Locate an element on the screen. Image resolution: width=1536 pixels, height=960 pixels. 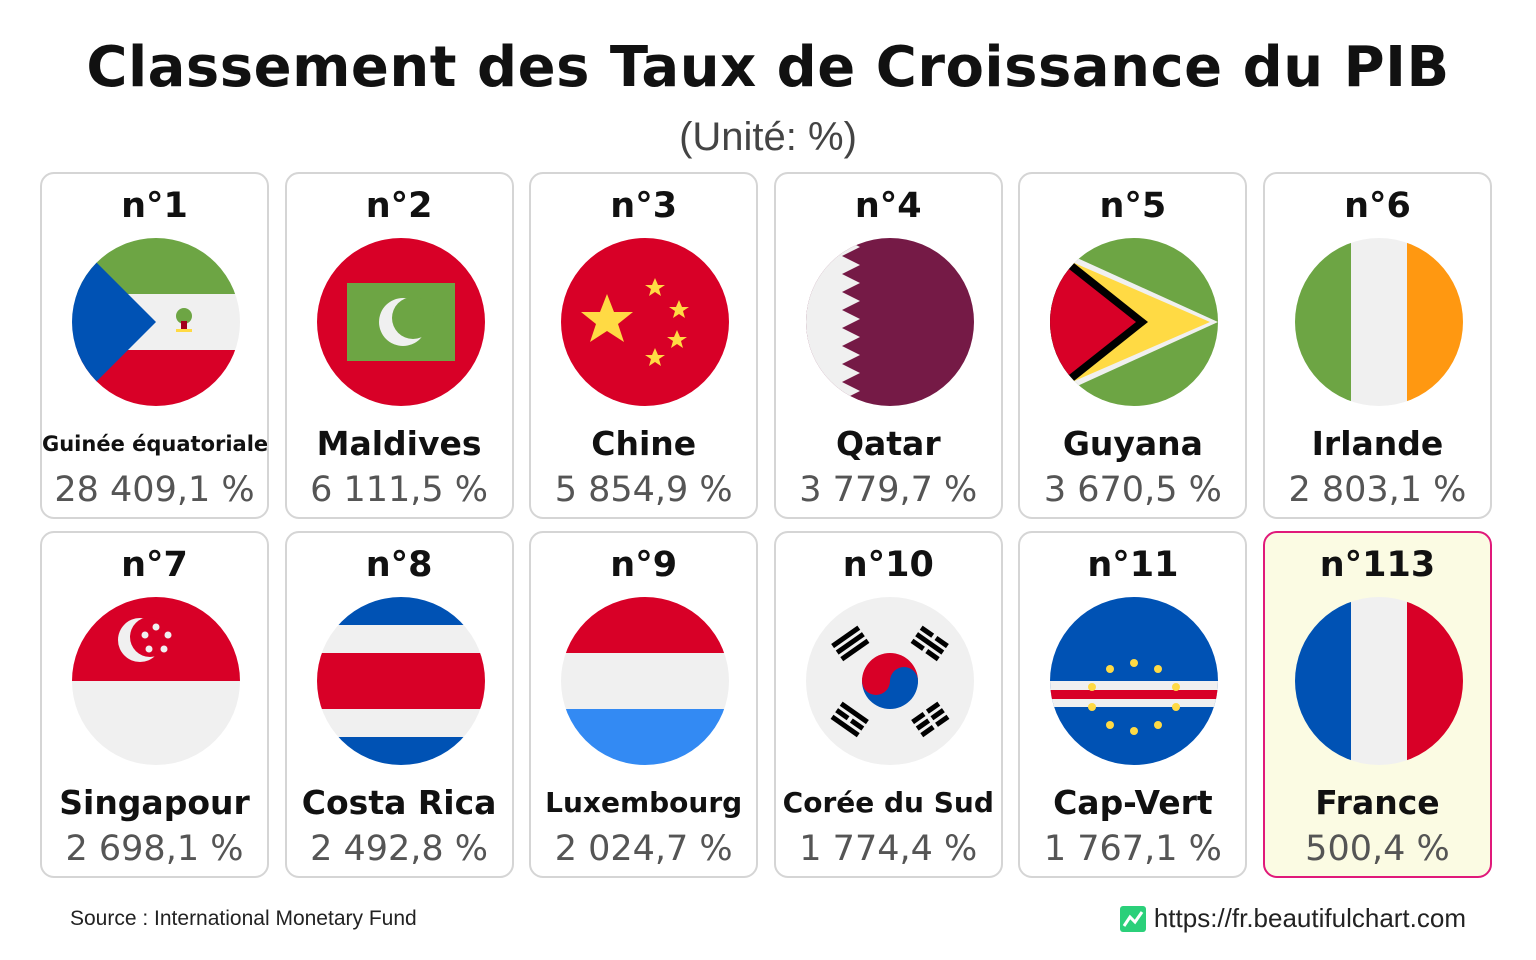
ranking-card: n°6 Irlande 2 803,1 % is located at coordinates (1377, 345).